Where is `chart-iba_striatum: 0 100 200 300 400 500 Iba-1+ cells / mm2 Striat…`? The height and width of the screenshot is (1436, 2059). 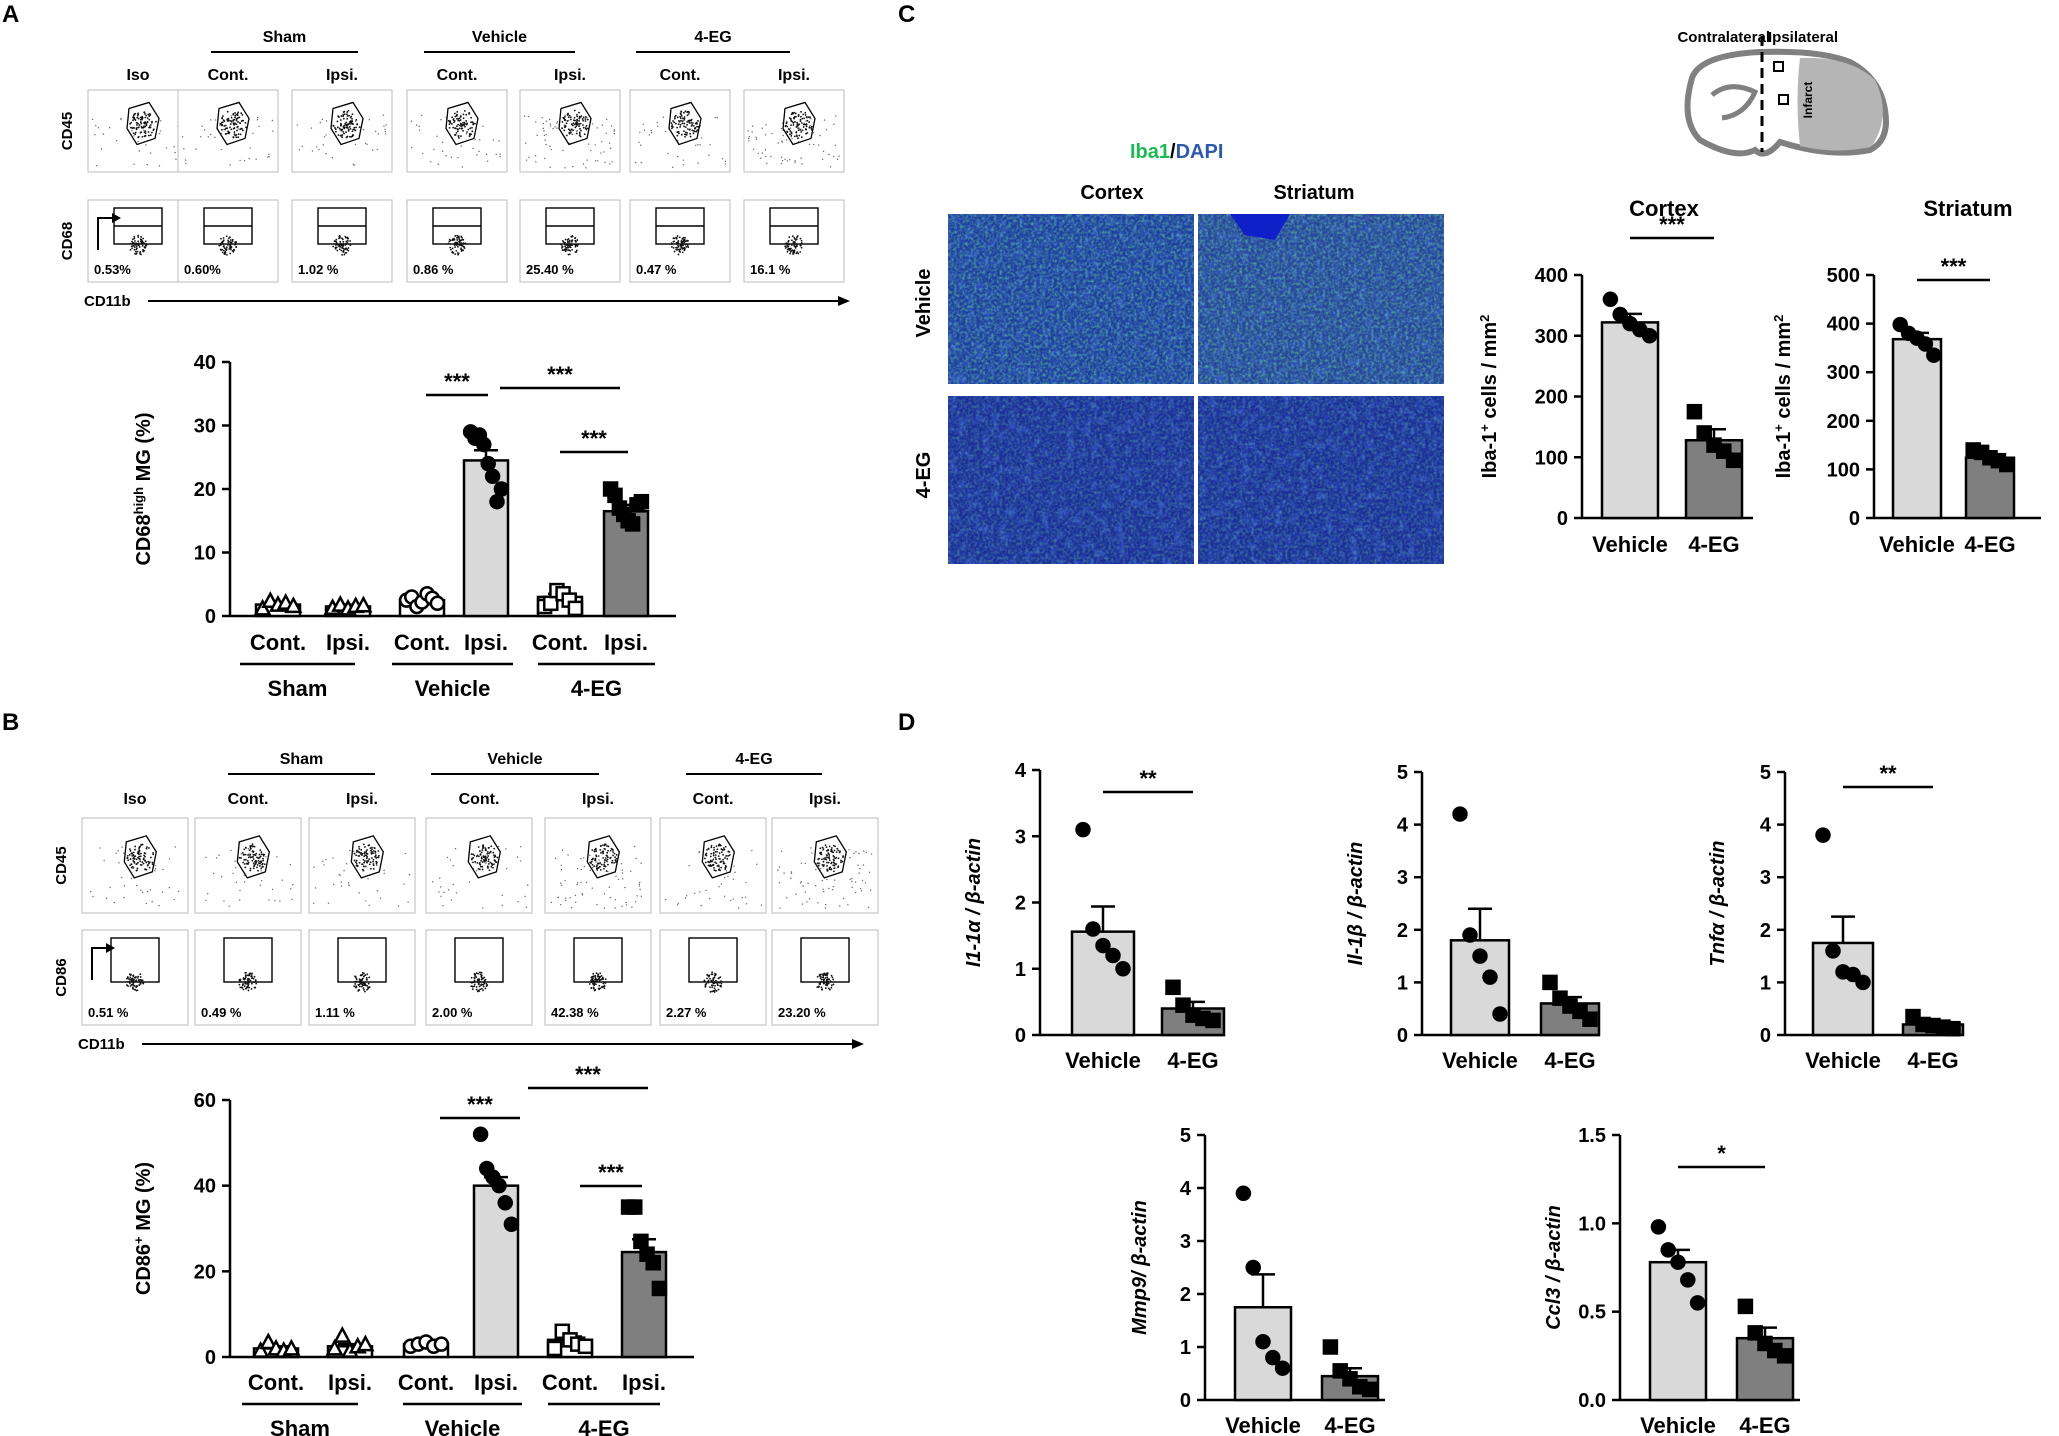 chart-iba_striatum: 0 100 200 300 400 500 Iba-1+ cells / mm2 Striat… is located at coordinates (1906, 376).